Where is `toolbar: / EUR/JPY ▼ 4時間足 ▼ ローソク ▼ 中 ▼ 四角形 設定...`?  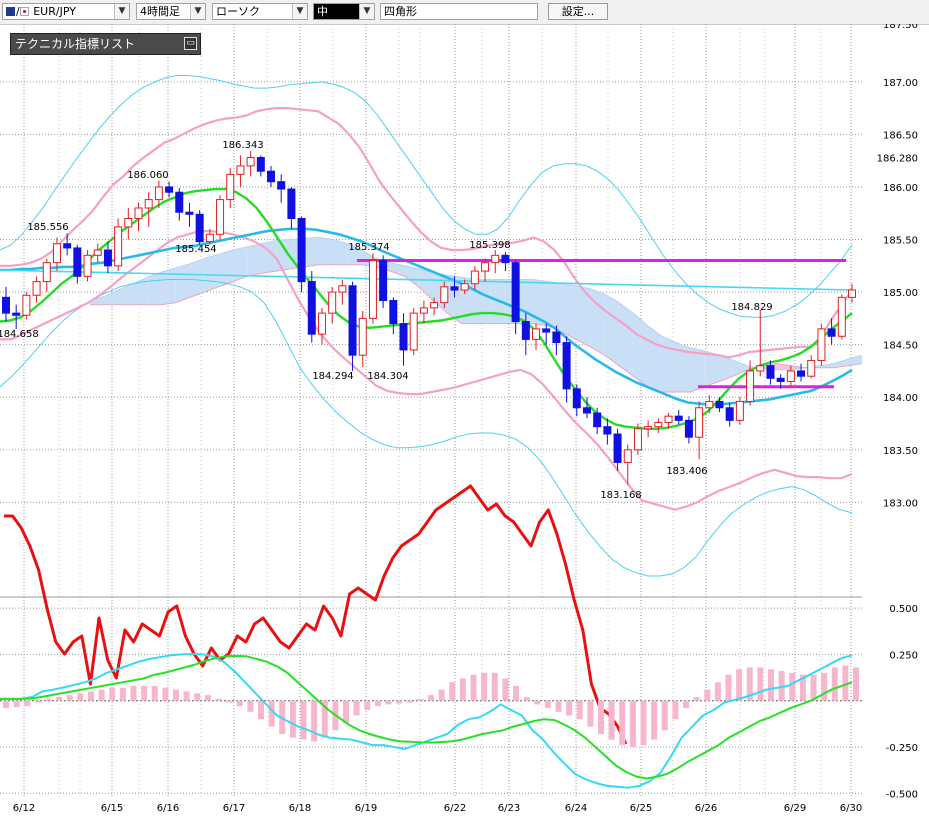 toolbar: / EUR/JPY ▼ 4時間足 ▼ ローソク ▼ 中 ▼ 四角形 設定... is located at coordinates (464, 12).